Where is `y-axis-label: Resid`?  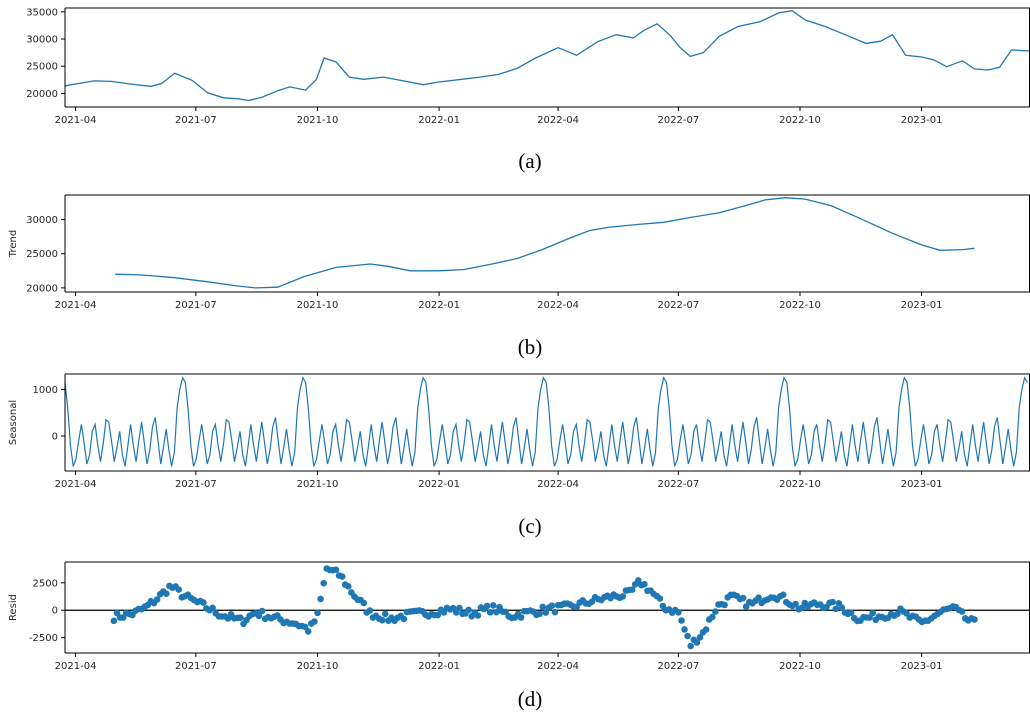
y-axis-label: Resid is located at coordinates (13, 607).